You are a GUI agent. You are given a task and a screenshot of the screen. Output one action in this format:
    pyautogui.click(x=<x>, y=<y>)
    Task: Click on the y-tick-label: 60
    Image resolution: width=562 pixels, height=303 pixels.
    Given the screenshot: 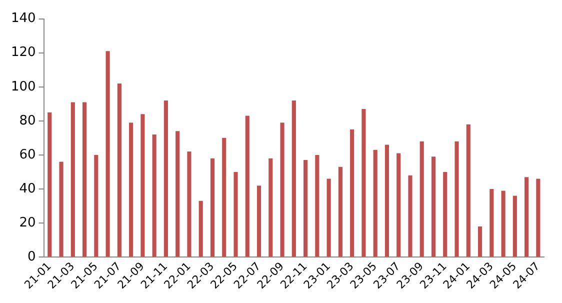 What is the action you would take?
    pyautogui.click(x=27, y=154)
    